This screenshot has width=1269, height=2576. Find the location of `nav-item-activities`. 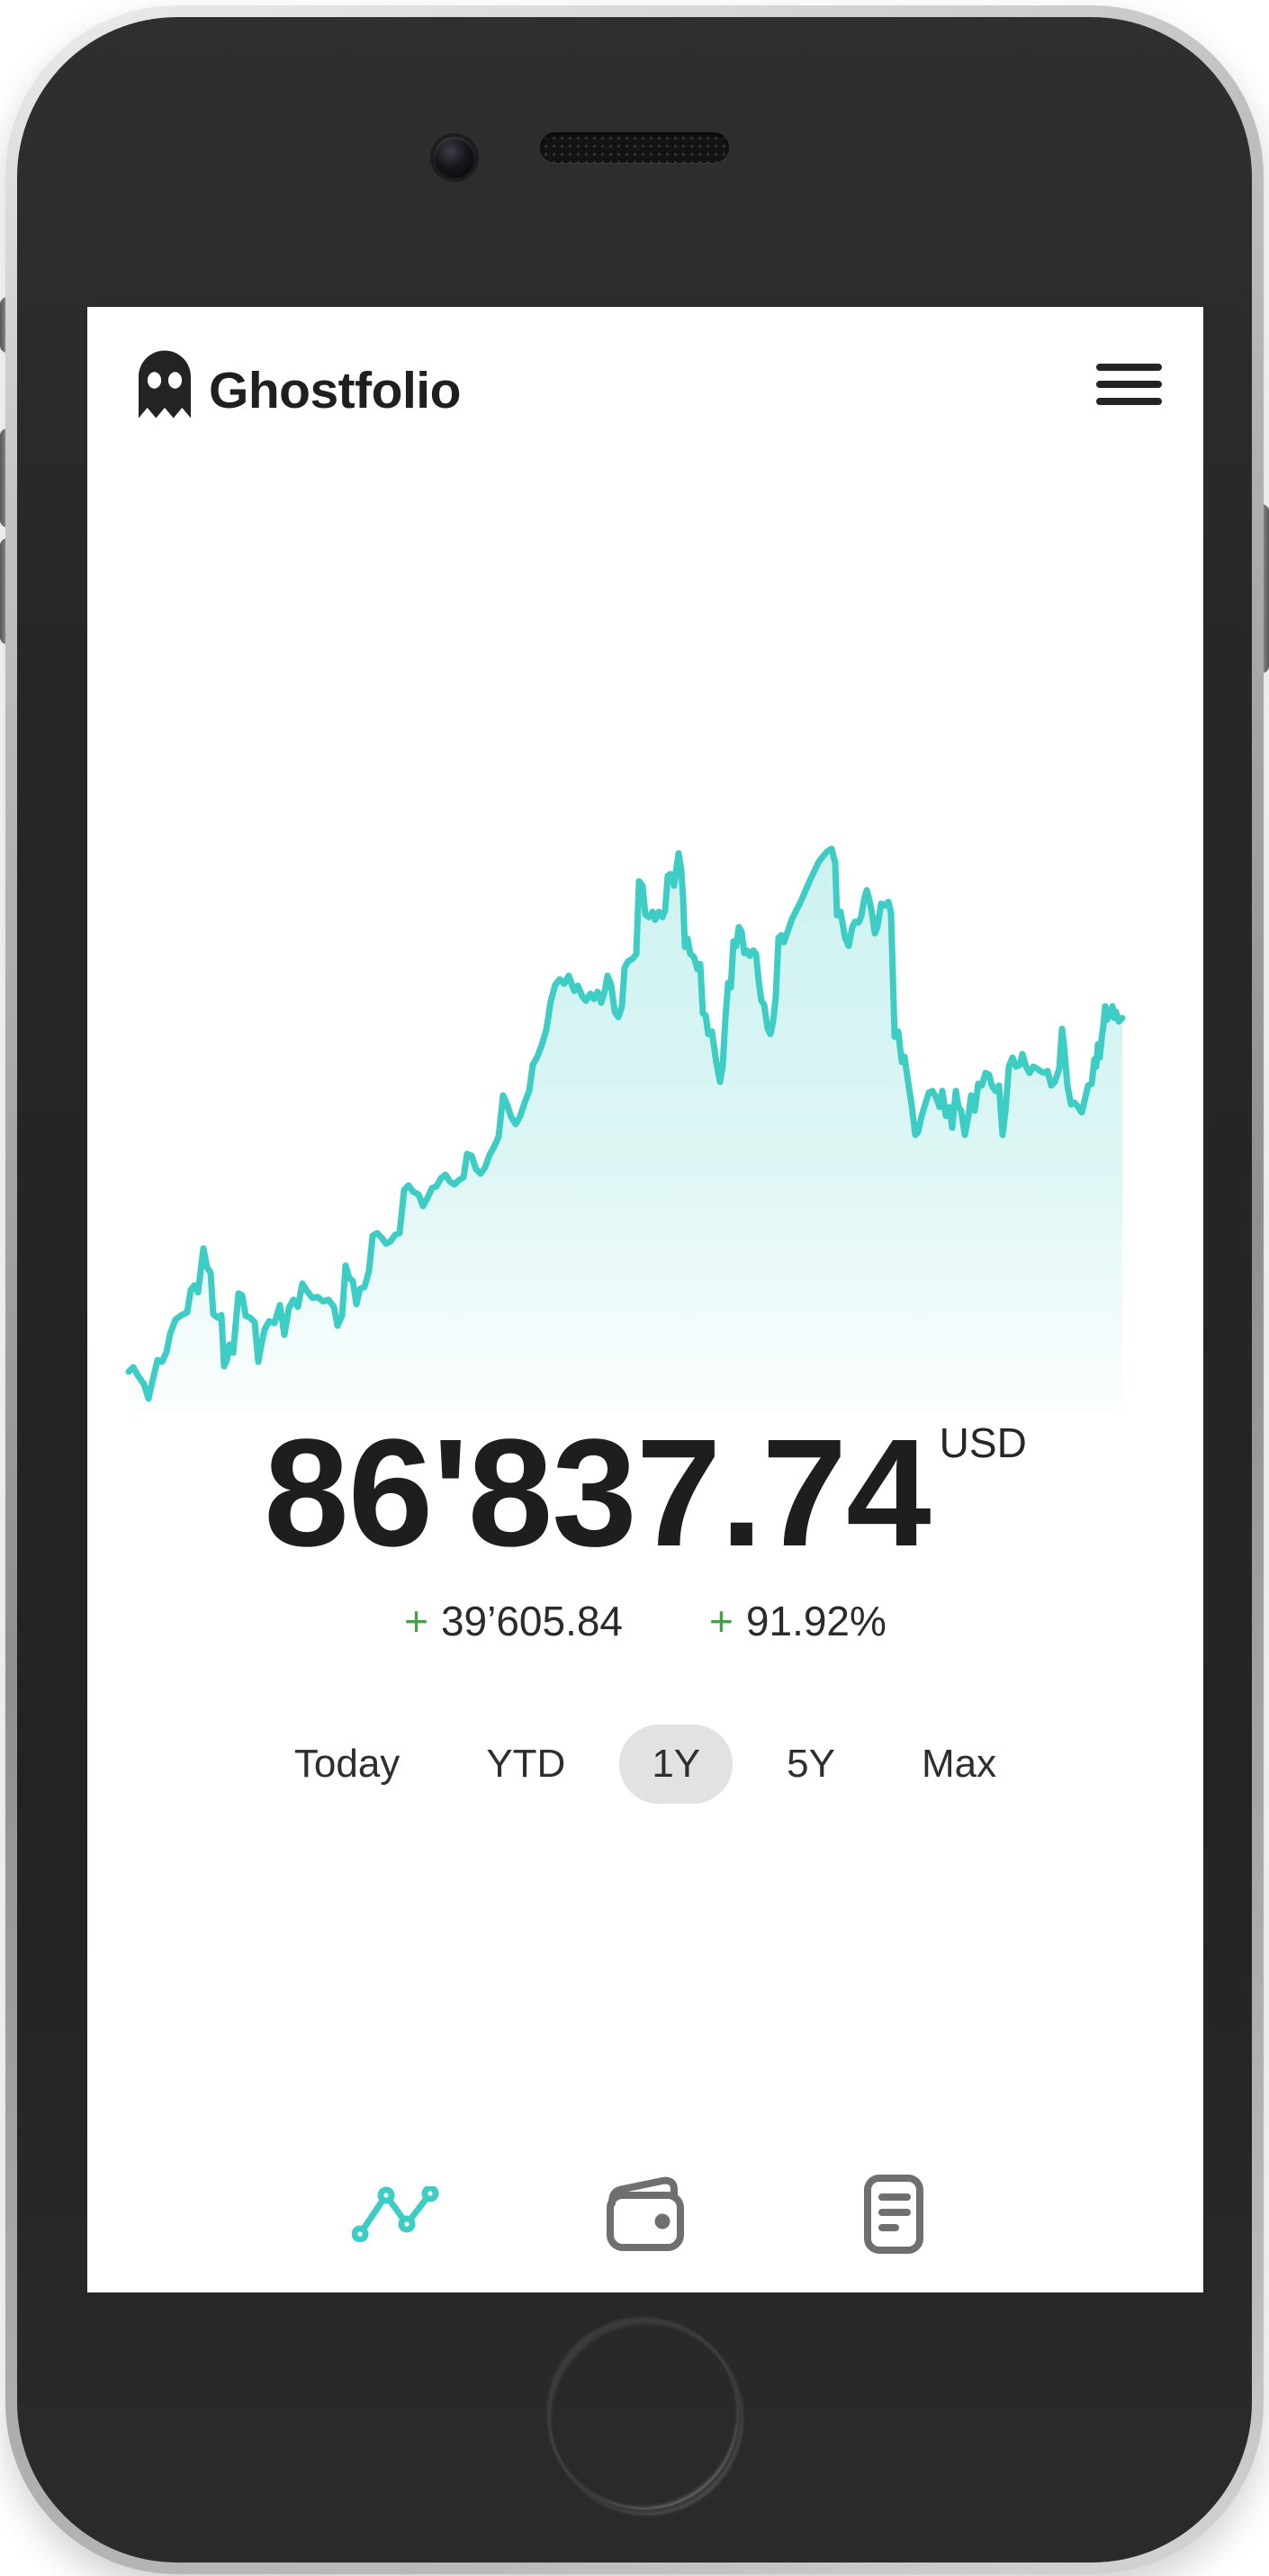

nav-item-activities is located at coordinates (894, 2215).